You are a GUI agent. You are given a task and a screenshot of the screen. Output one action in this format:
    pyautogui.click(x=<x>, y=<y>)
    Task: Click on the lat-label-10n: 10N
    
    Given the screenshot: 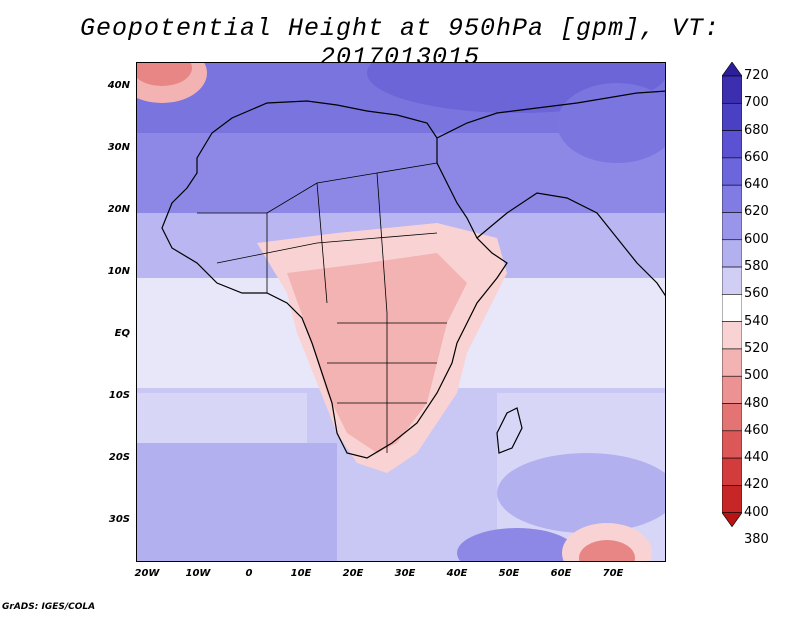 What is the action you would take?
    pyautogui.click(x=118, y=271)
    